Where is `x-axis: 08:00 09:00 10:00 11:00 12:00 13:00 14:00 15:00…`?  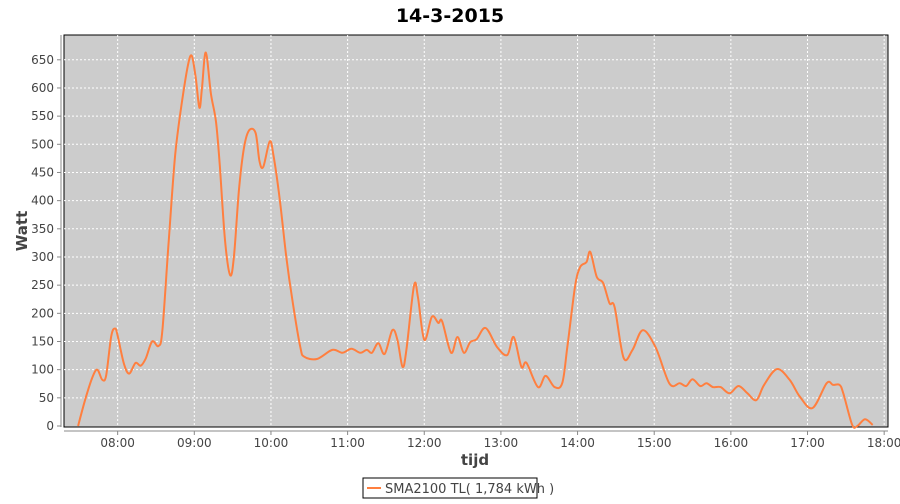
x-axis: 08:00 09:00 10:00 11:00 12:00 13:00 14:00 15:00… is located at coordinates (482, 440).